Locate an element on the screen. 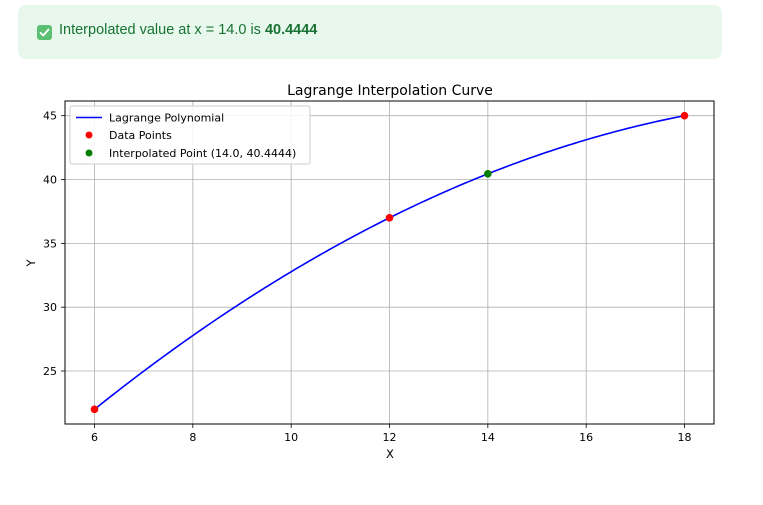 The height and width of the screenshot is (505, 763). legend-label-polynomial: Lagrange Polynomial is located at coordinates (166, 118).